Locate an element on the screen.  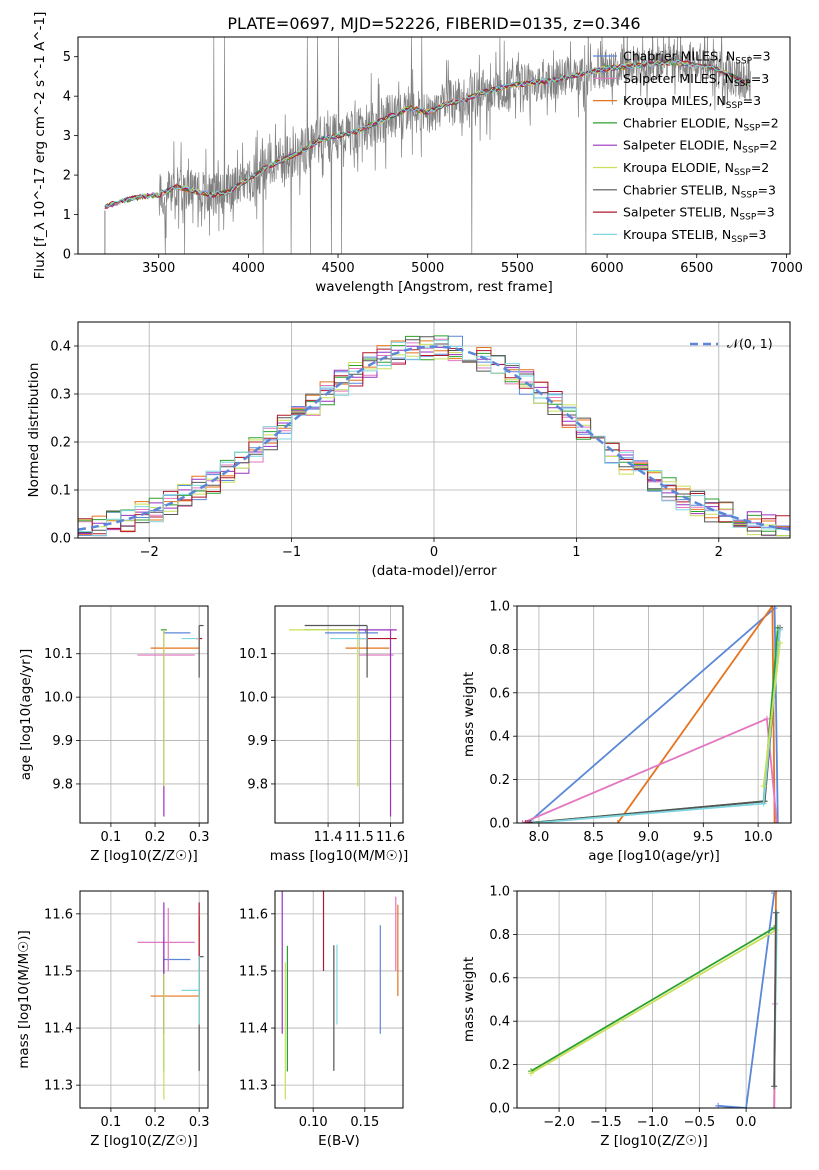
weight_vs_age-data is located at coordinates (651, 714).